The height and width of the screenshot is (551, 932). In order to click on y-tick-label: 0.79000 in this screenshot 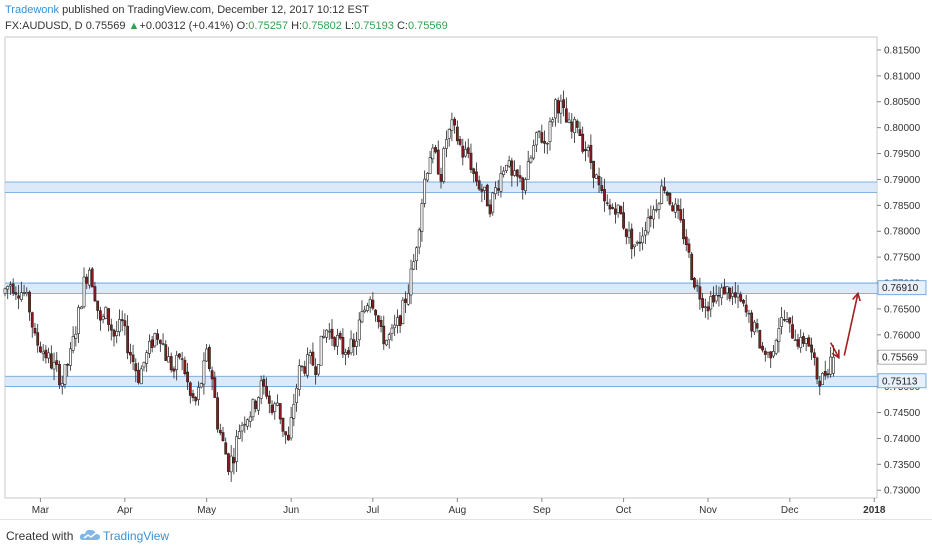, I will do `click(902, 180)`.